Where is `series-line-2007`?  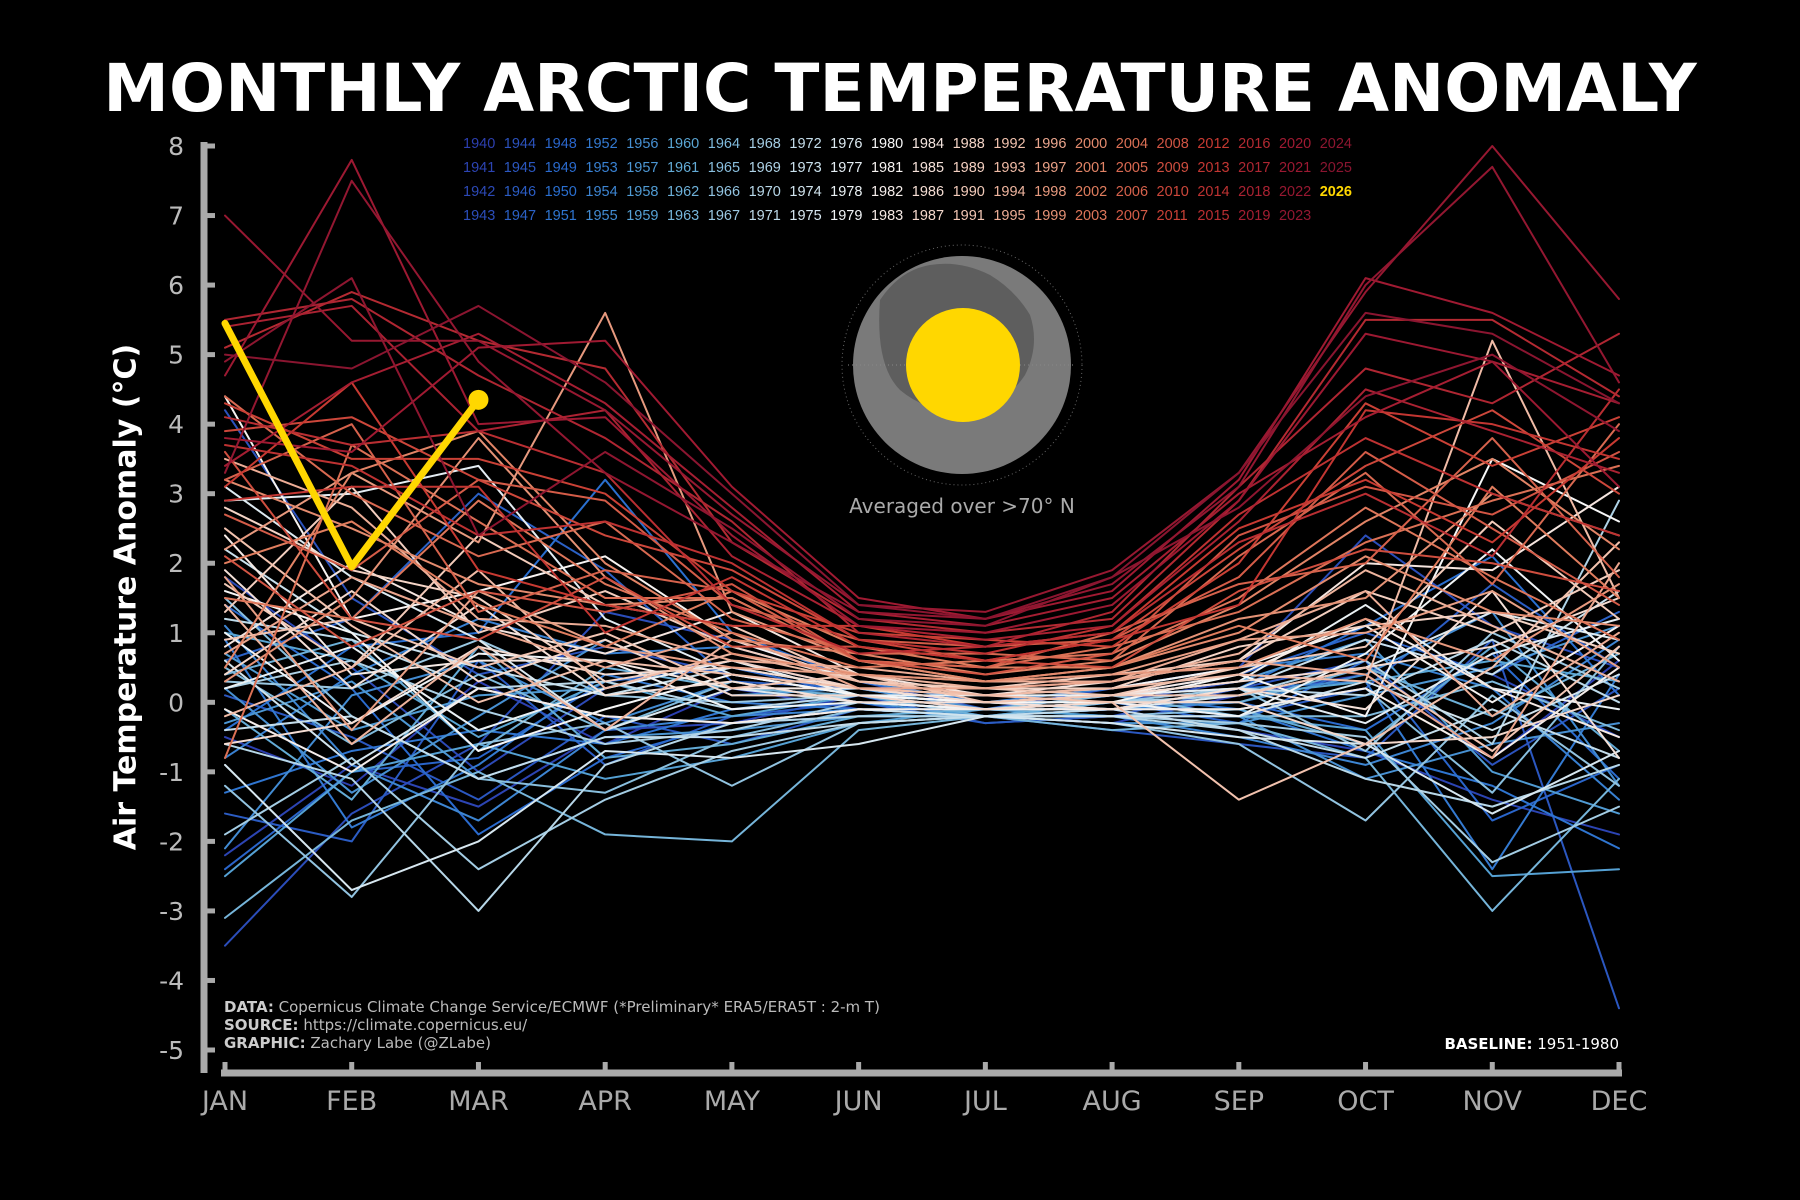
series-line-2007 is located at coordinates (922, 549).